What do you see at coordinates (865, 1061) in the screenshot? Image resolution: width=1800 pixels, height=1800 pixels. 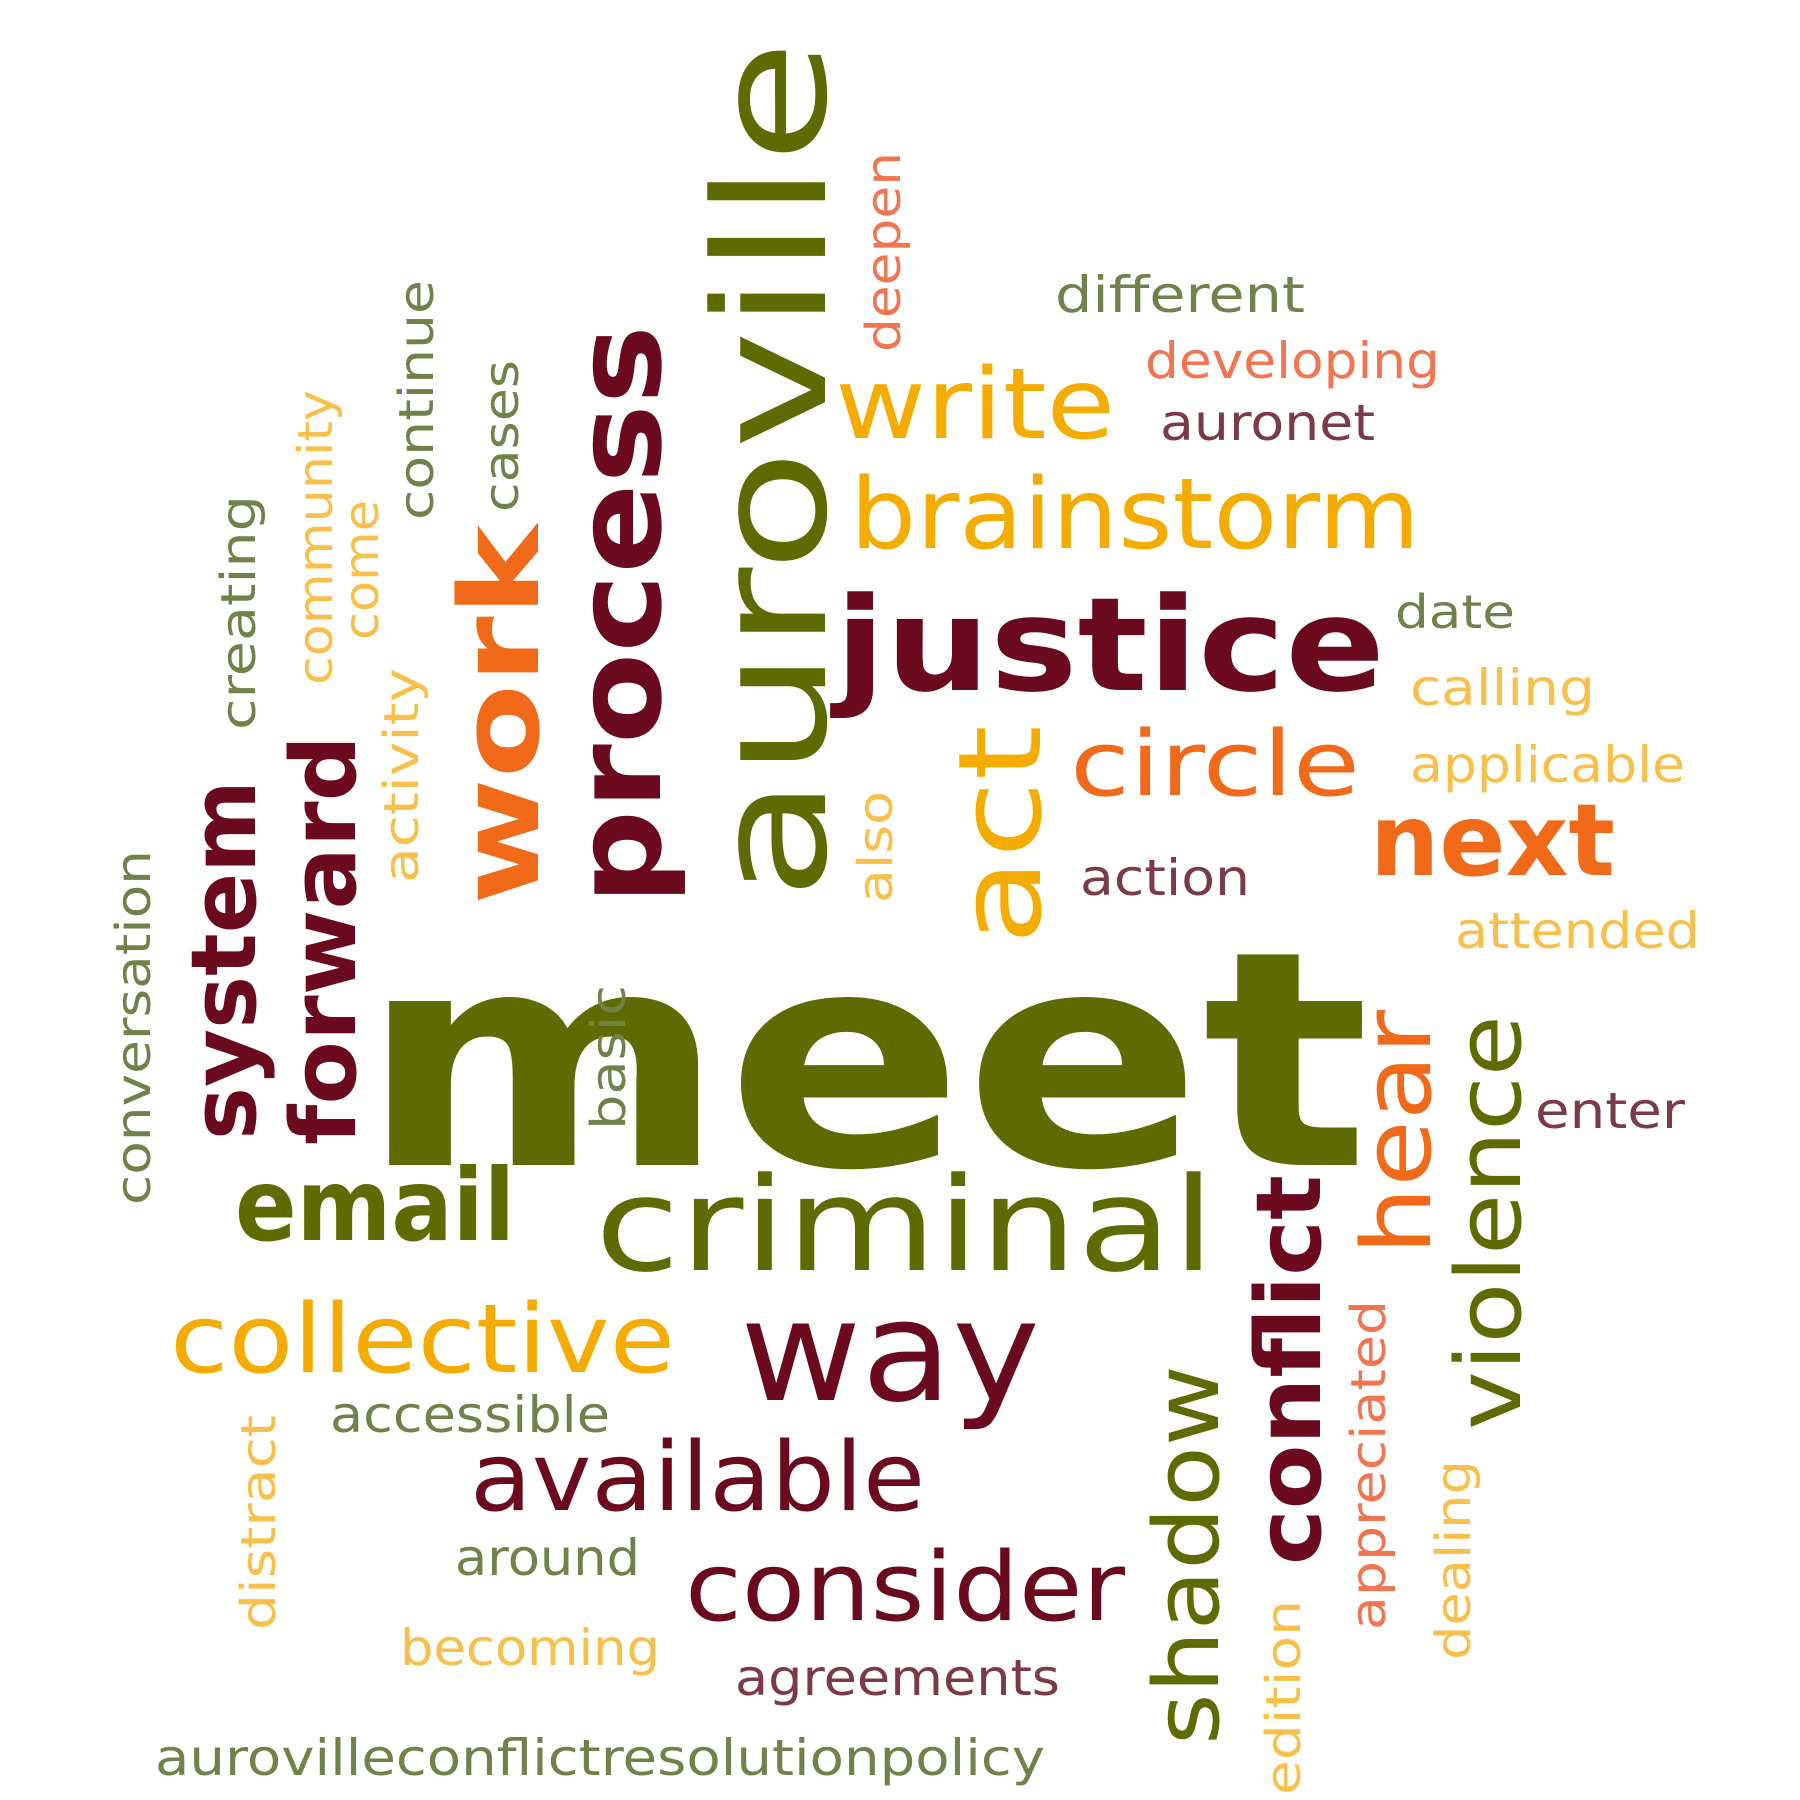 I see `word-meet: meet` at bounding box center [865, 1061].